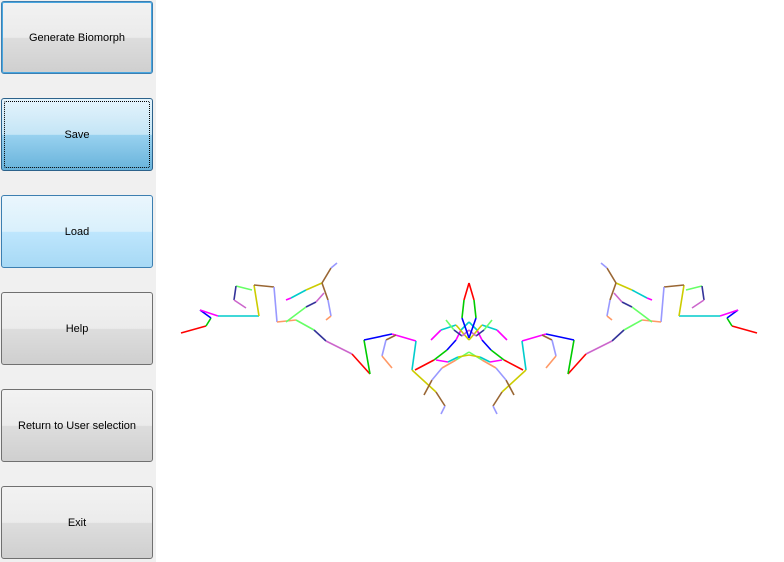 This screenshot has height=562, width=784. I want to click on load-button: Load, so click(77, 231).